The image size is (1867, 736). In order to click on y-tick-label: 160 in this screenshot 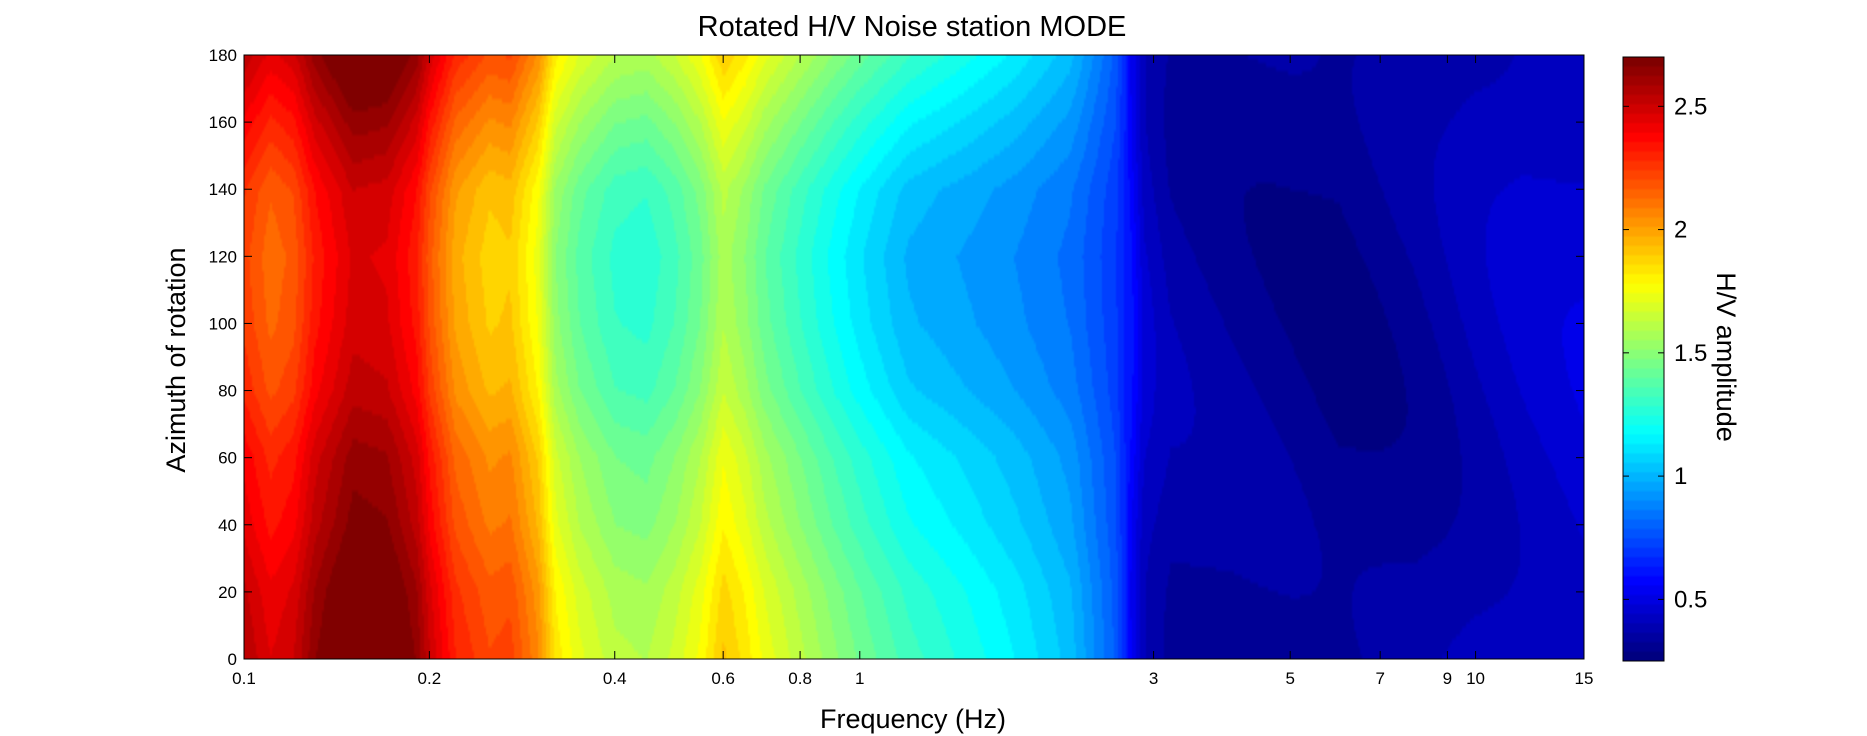, I will do `click(223, 122)`.